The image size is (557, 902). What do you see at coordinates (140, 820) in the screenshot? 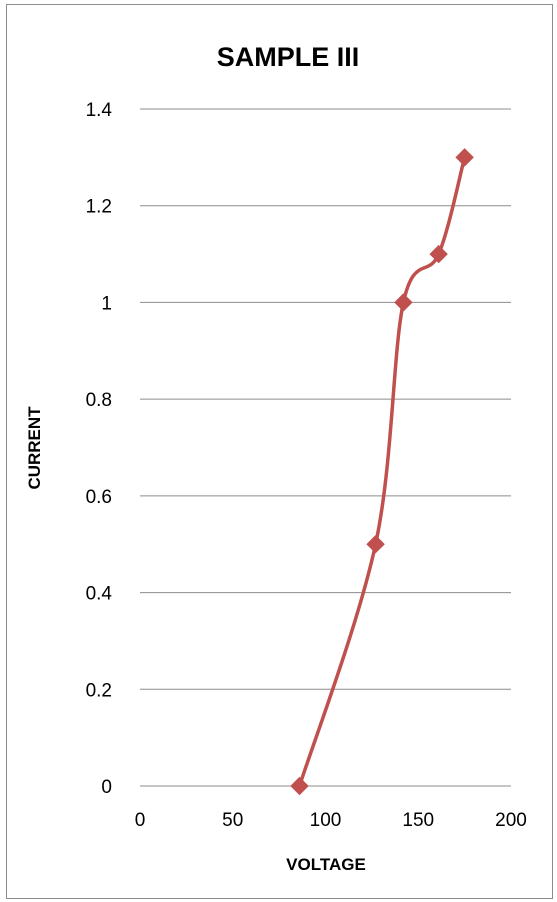
I see `x-tick-label: 0` at bounding box center [140, 820].